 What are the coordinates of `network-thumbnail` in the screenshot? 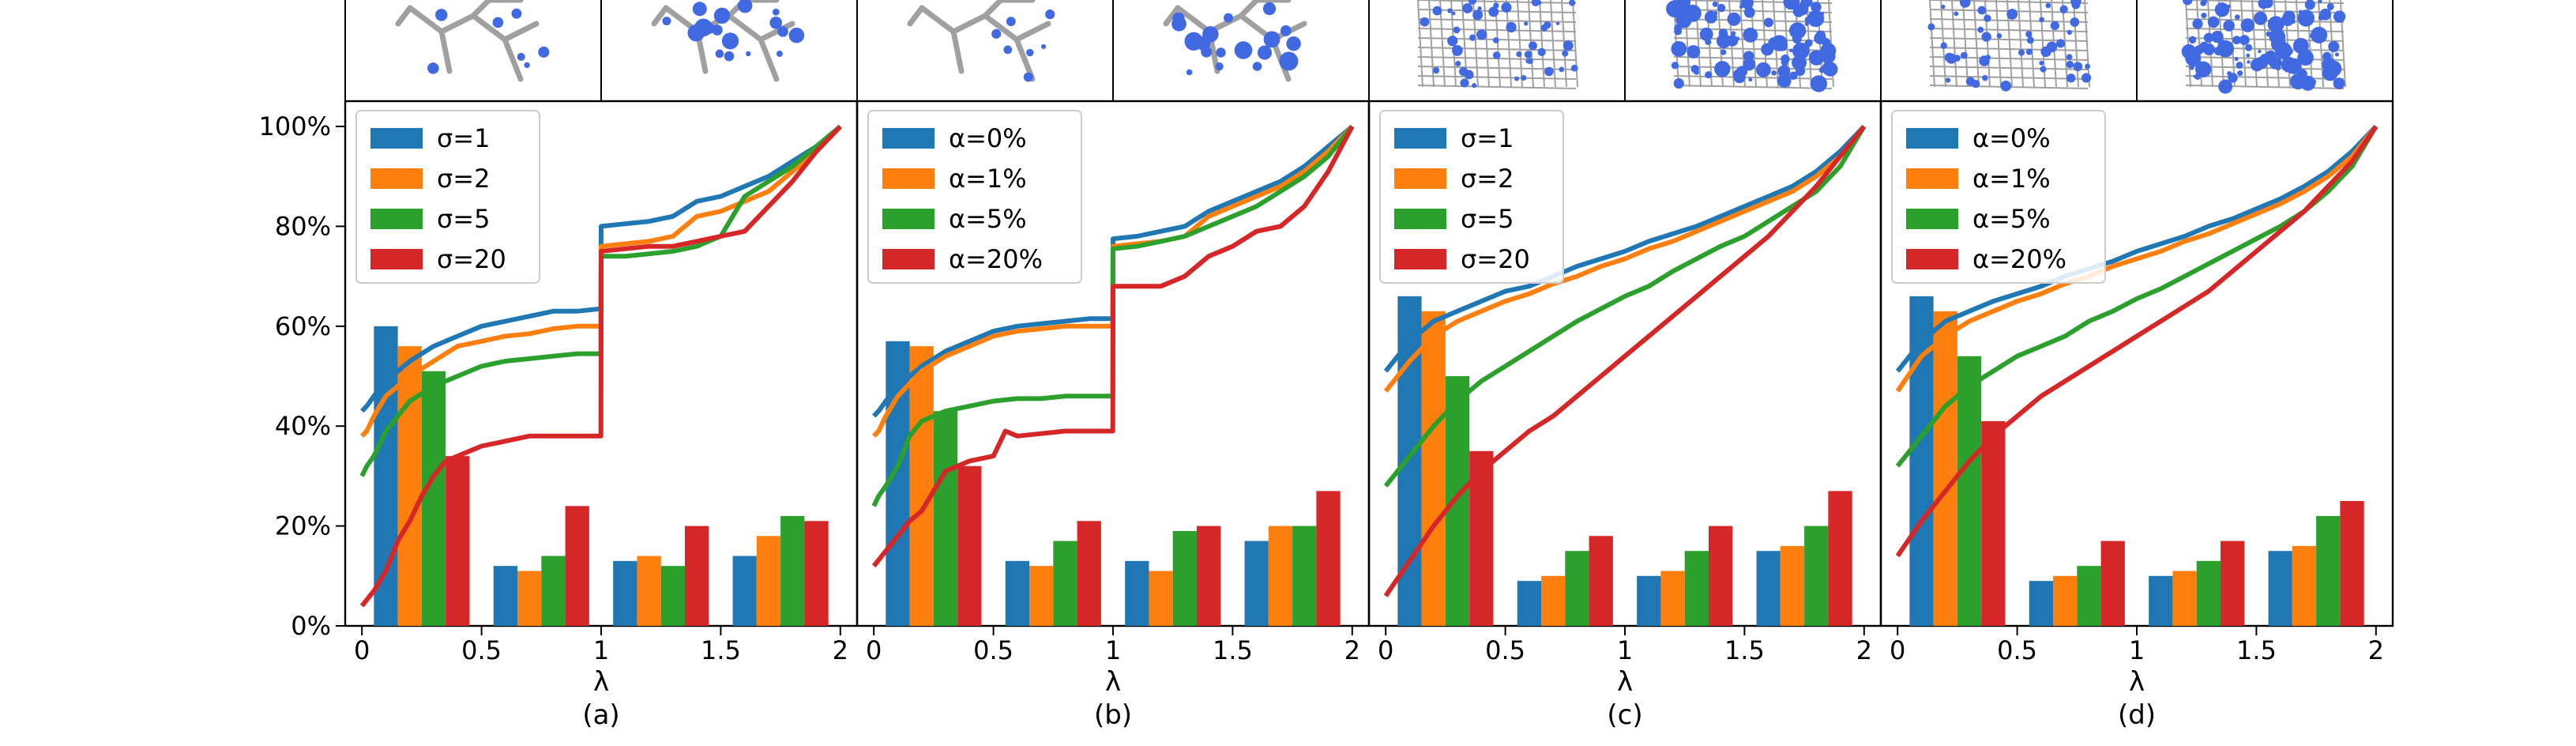 It's located at (1752, 46).